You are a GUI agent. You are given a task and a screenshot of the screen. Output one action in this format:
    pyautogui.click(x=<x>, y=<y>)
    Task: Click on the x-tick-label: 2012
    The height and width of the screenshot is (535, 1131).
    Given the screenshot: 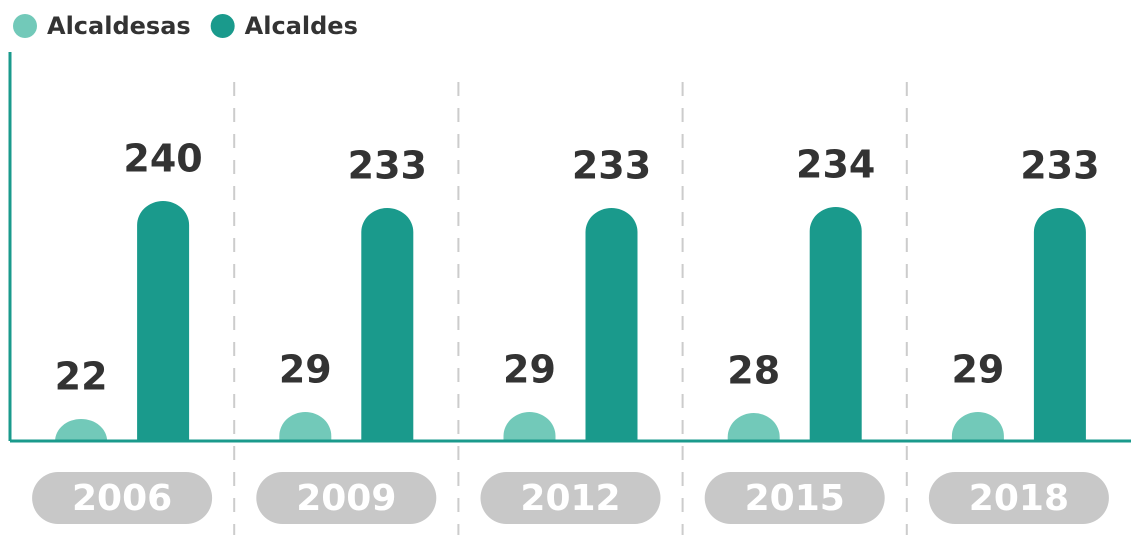 What is the action you would take?
    pyautogui.click(x=570, y=498)
    